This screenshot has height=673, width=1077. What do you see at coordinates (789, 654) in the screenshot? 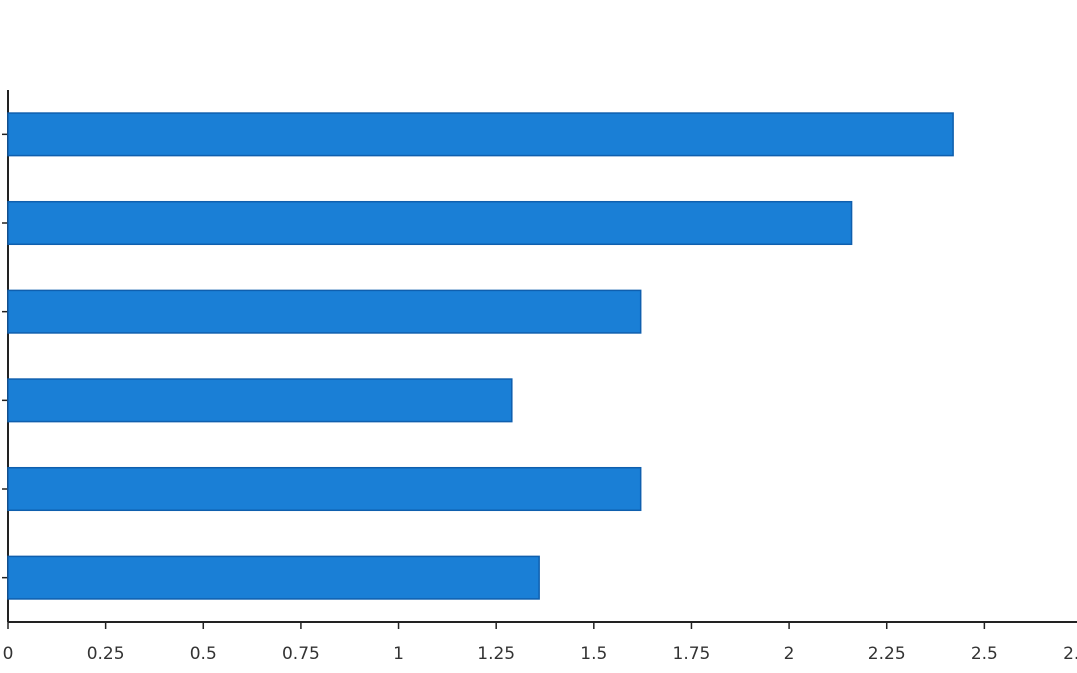
I see `x-tick-label: 2` at bounding box center [789, 654].